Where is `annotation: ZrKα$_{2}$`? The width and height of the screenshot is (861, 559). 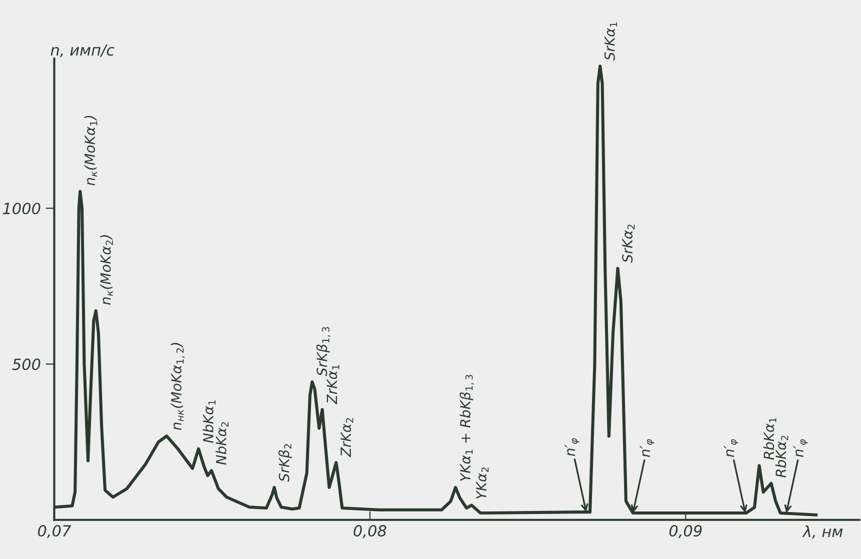 annotation: ZrKα$_{2}$ is located at coordinates (347, 438).